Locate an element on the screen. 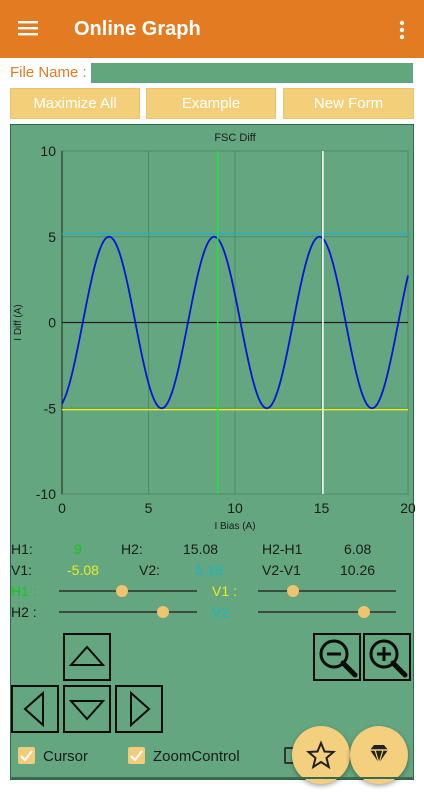 The width and height of the screenshot is (424, 800). cursor-checkbox is located at coordinates (26, 755).